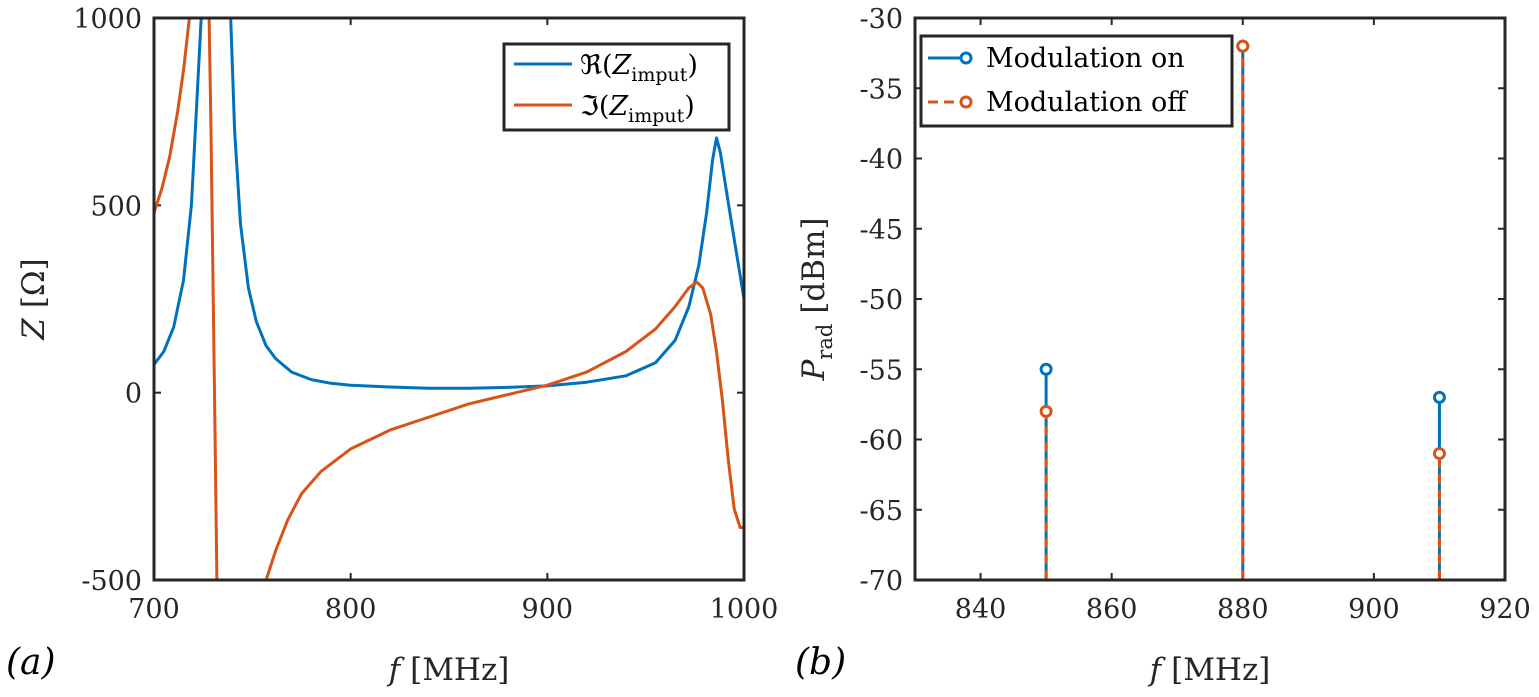 The width and height of the screenshot is (1539, 697). Describe the element at coordinates (966, 58) in the screenshot. I see `legend-marker-modulation-on` at that location.